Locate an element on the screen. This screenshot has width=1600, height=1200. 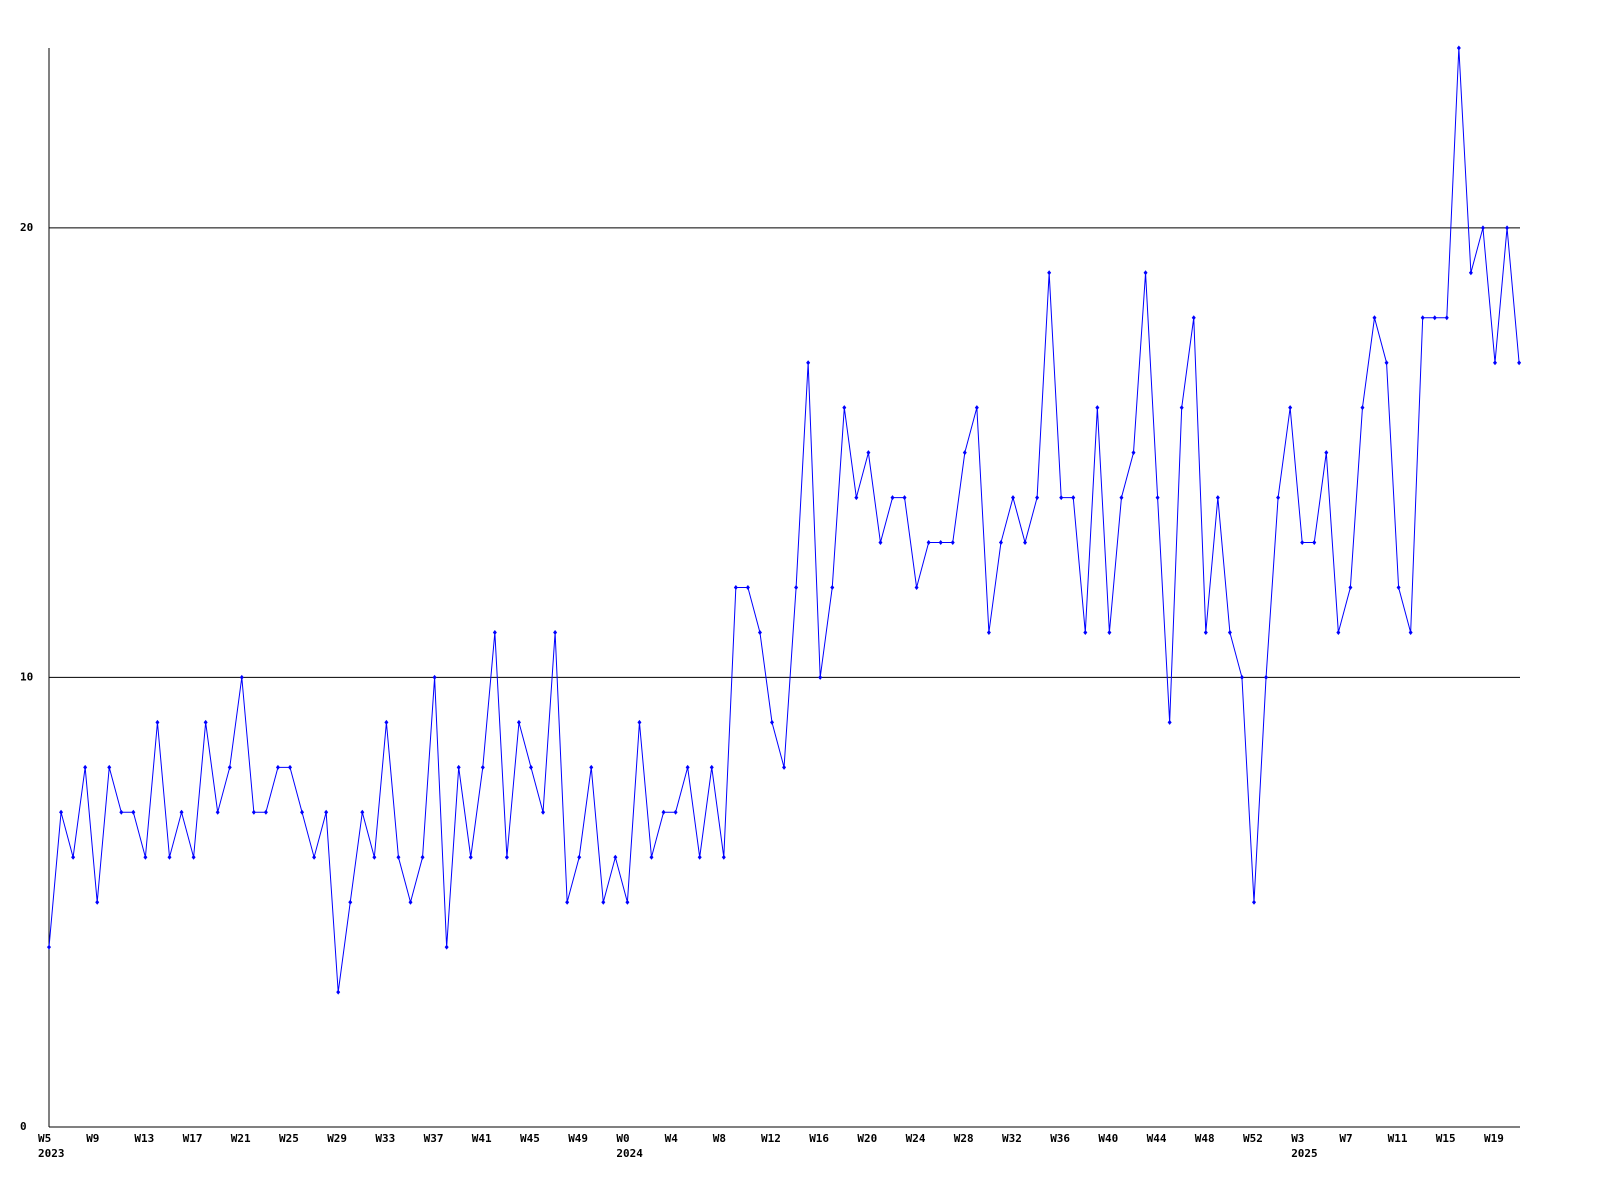
x-tick-label: W0 is located at coordinates (622, 1138).